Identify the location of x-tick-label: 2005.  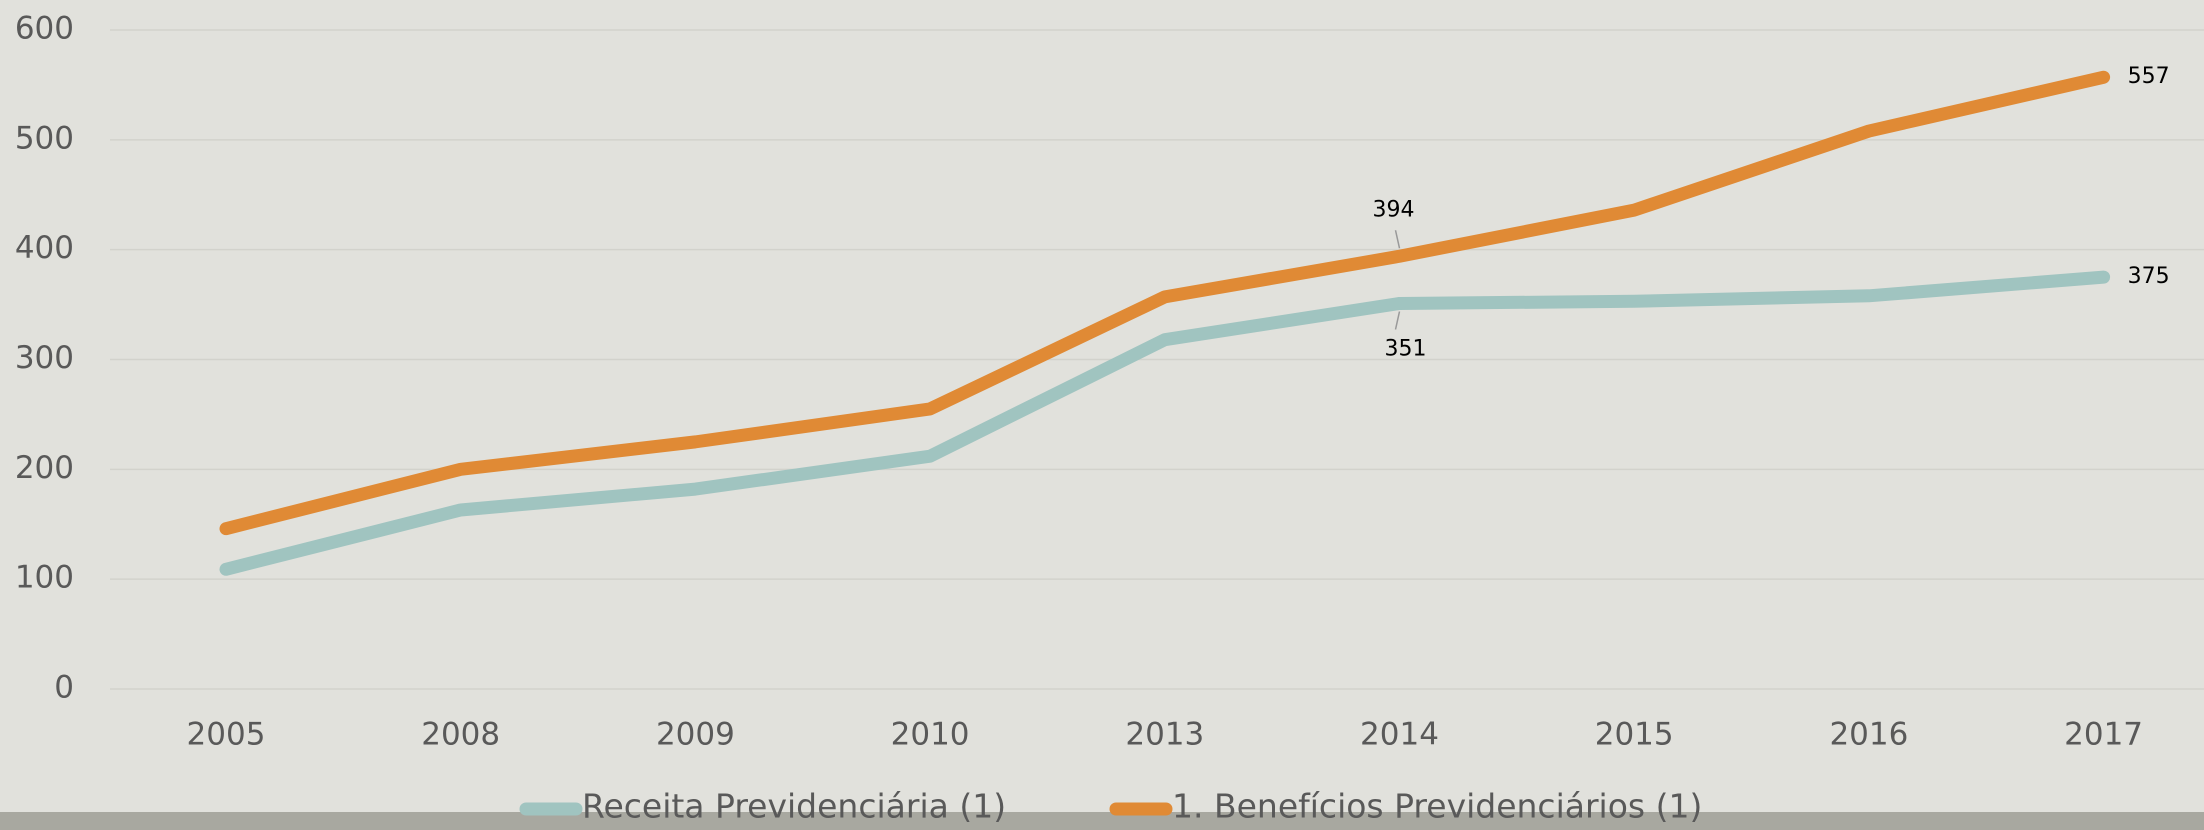
(226, 735).